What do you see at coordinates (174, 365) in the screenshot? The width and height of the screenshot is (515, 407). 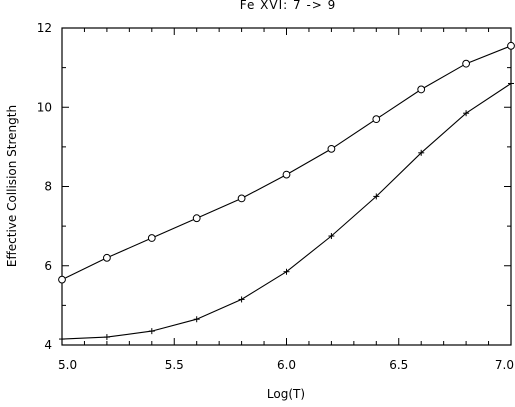 I see `x-tick-label: 5.5` at bounding box center [174, 365].